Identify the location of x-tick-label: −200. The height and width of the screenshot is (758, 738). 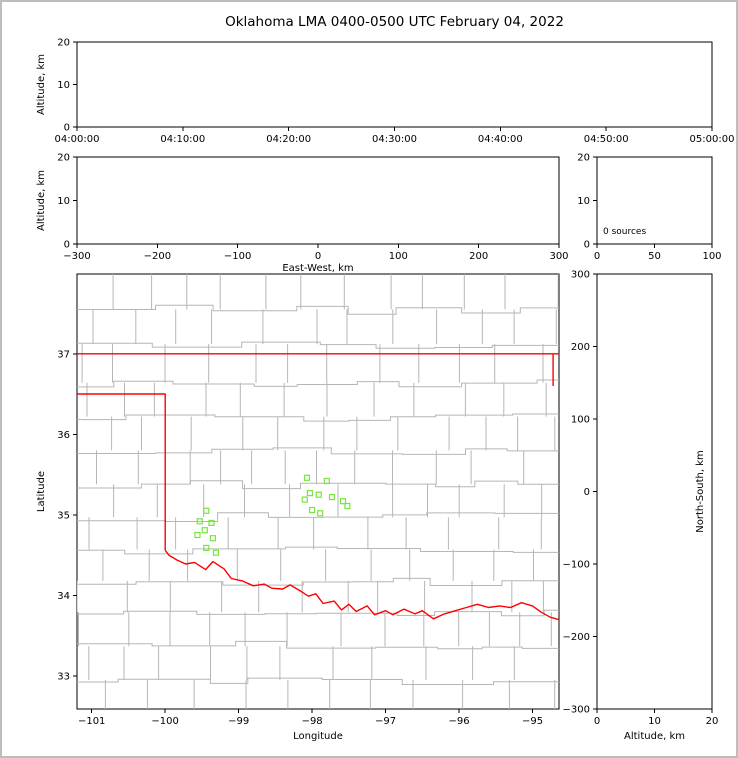
(157, 256).